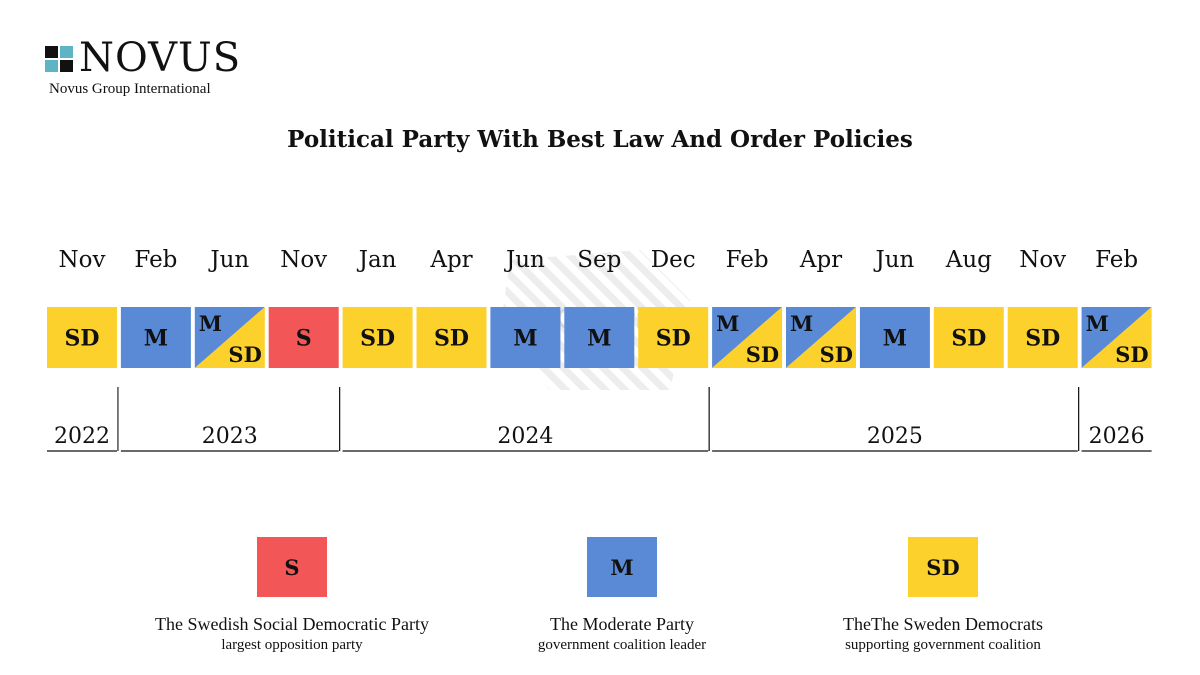  I want to click on year-label: 2025, so click(895, 436).